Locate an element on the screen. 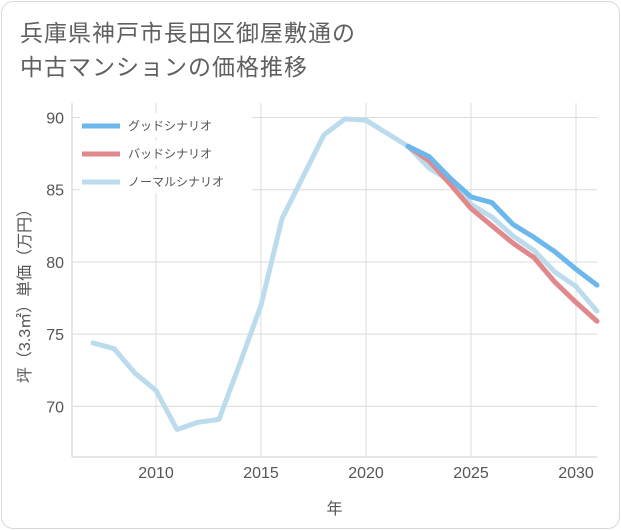  y-axis-label: 坪（3.3㎡）単価（万円） is located at coordinates (25, 292).